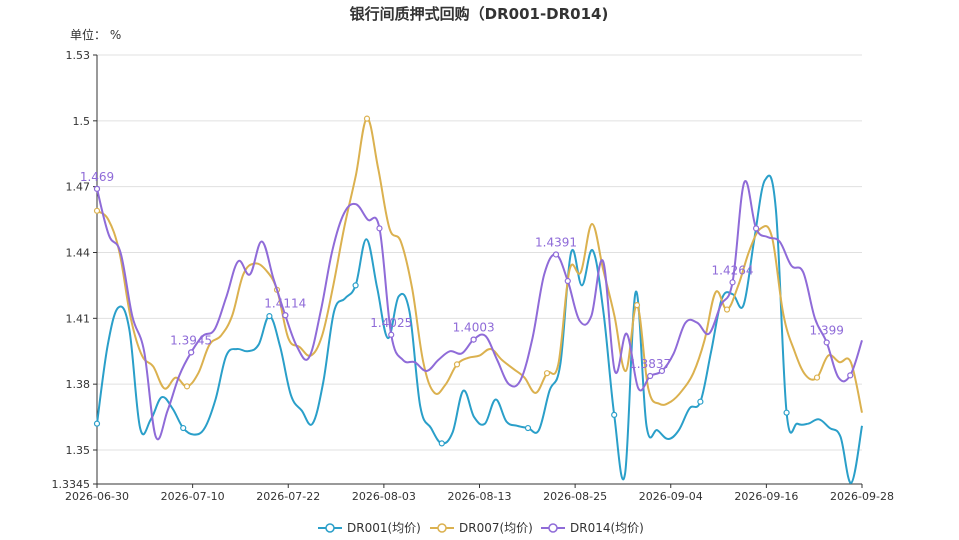 This screenshot has height=540, width=959. I want to click on data-label: 1.399, so click(827, 330).